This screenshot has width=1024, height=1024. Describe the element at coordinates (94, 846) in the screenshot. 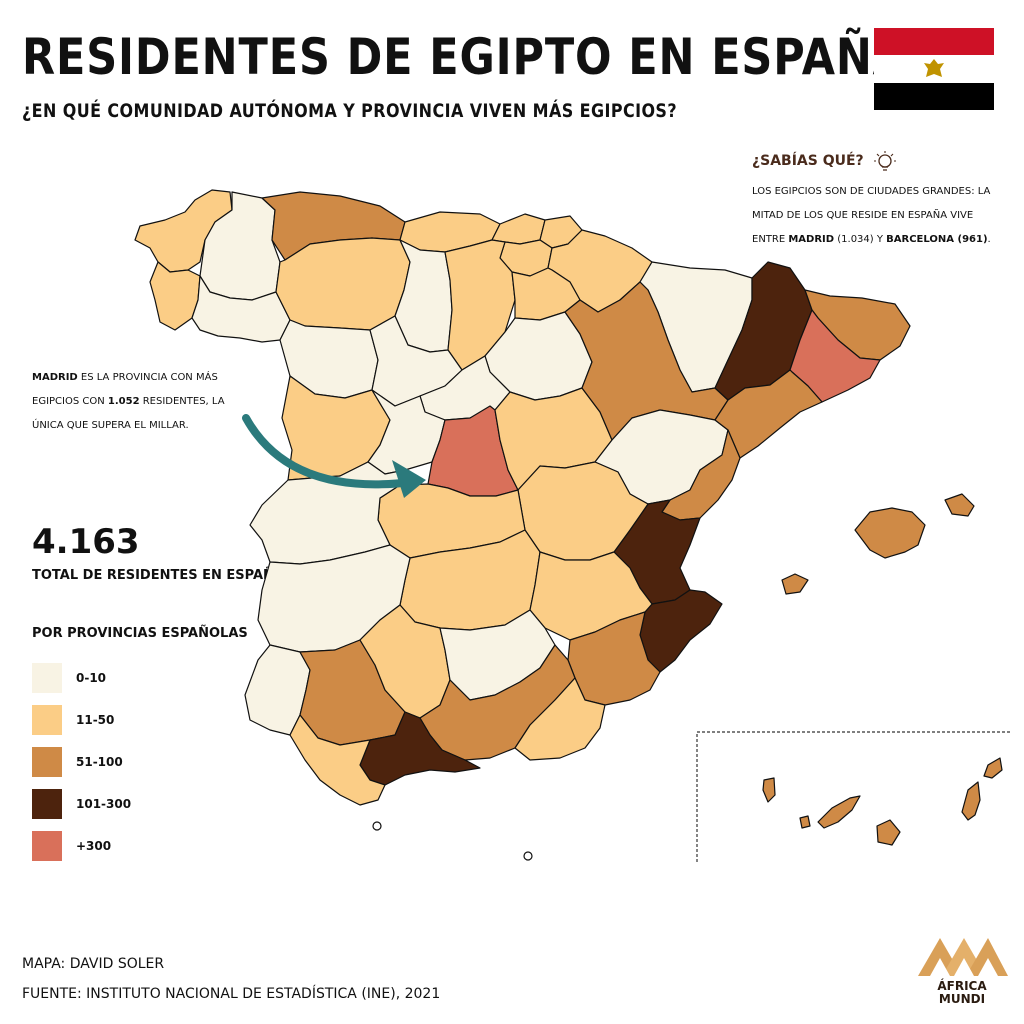

I see `legend-label: +300` at that location.